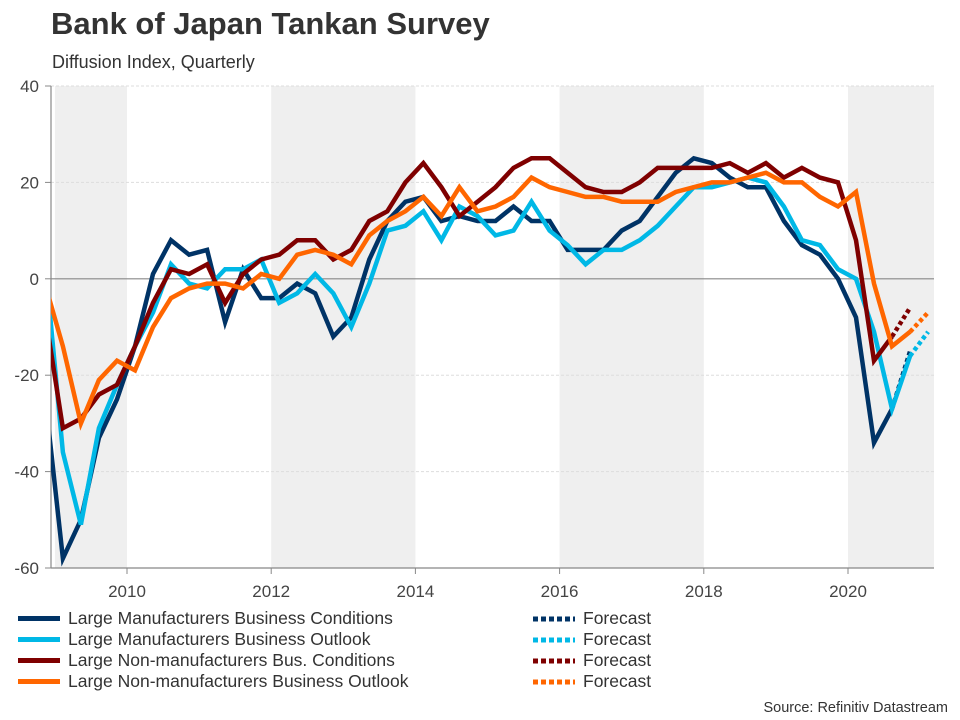 The width and height of the screenshot is (960, 720). What do you see at coordinates (26, 472) in the screenshot?
I see `y-tick-label: -40` at bounding box center [26, 472].